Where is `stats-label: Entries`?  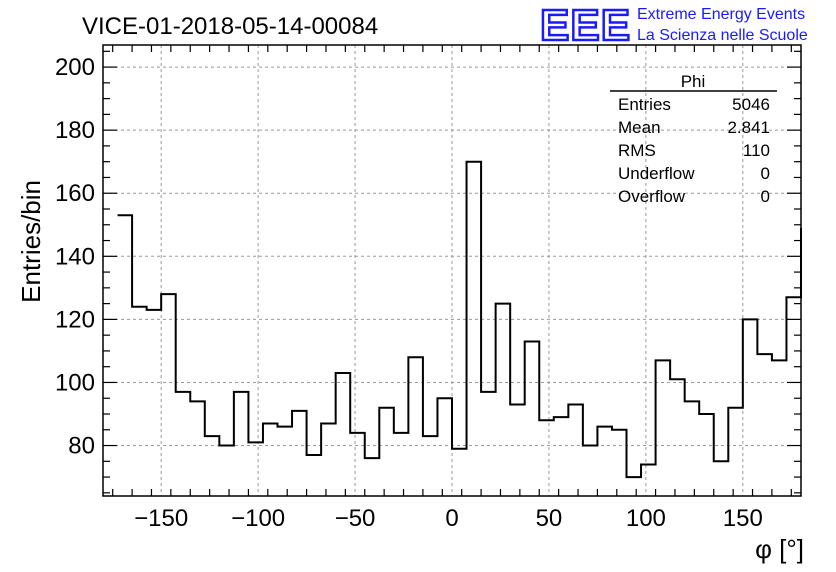 stats-label: Entries is located at coordinates (644, 104).